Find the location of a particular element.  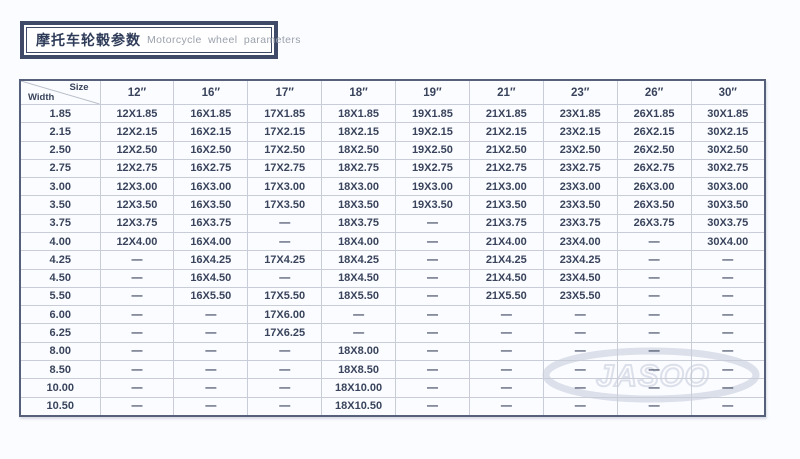

row-width-header: 2.15 is located at coordinates (60, 132).